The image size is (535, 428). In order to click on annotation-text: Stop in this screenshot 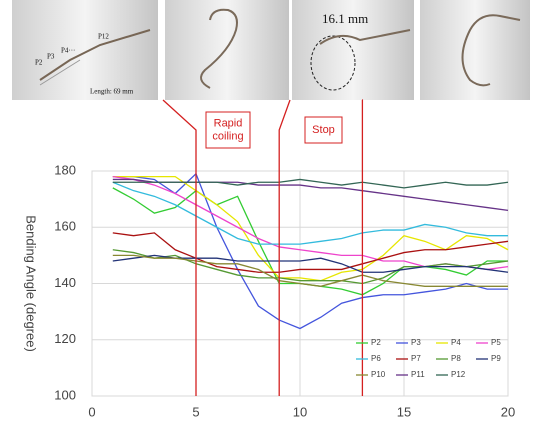, I will do `click(323, 130)`.